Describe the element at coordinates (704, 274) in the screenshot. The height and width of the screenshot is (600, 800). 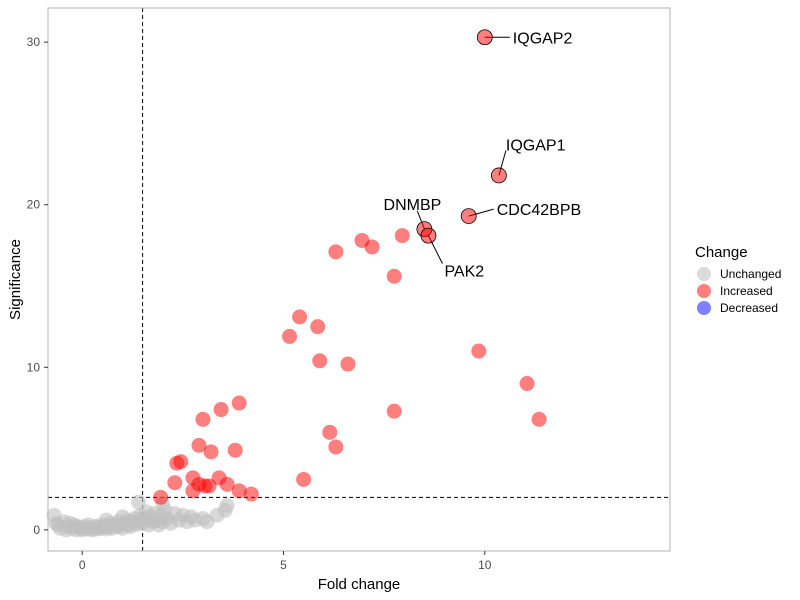
I see `legend-key-unchanged` at that location.